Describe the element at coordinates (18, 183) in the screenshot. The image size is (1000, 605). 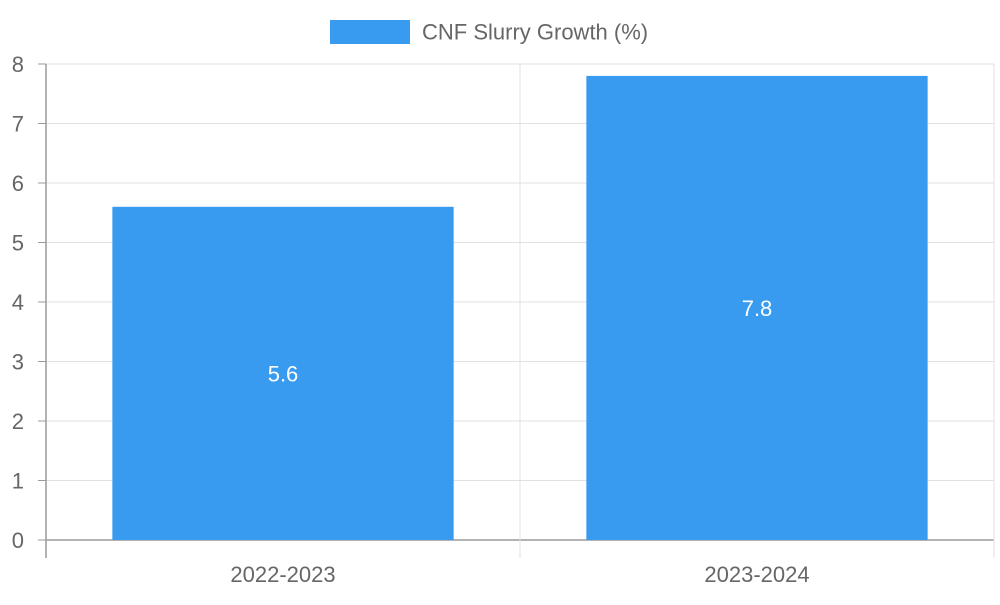
I see `y-tick-label: 6` at that location.